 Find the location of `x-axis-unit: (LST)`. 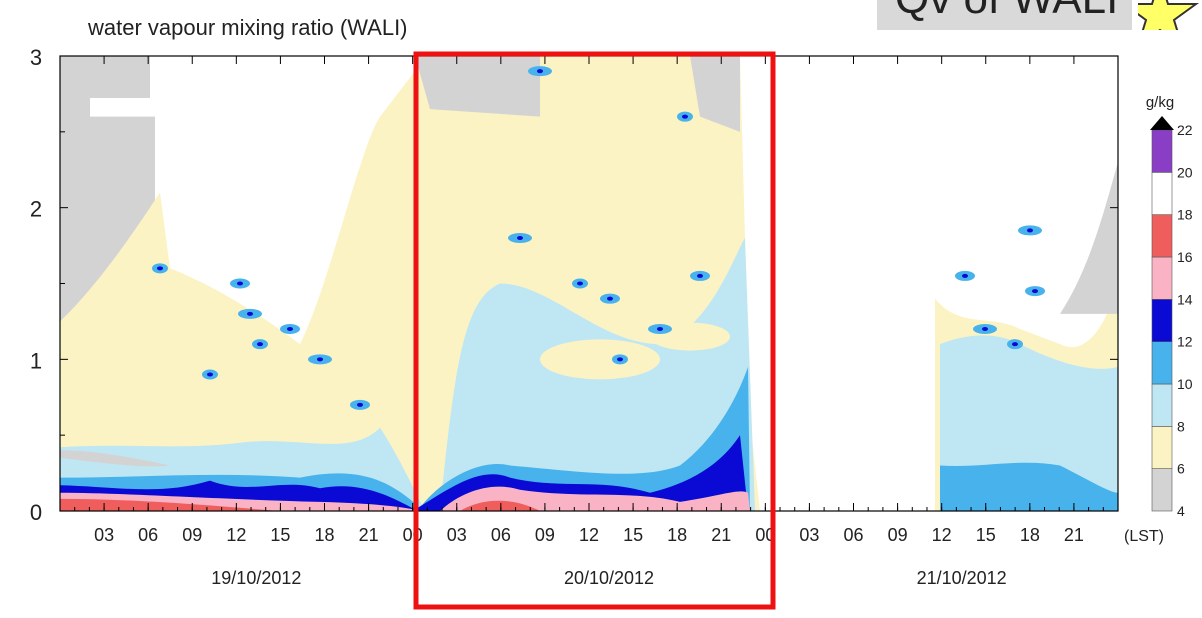

x-axis-unit: (LST) is located at coordinates (1144, 536).